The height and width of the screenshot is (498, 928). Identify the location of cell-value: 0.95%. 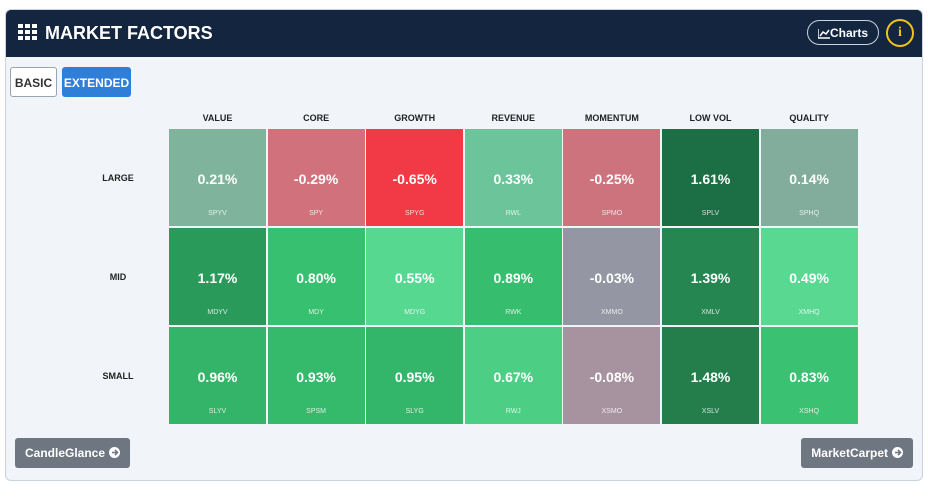
(414, 377).